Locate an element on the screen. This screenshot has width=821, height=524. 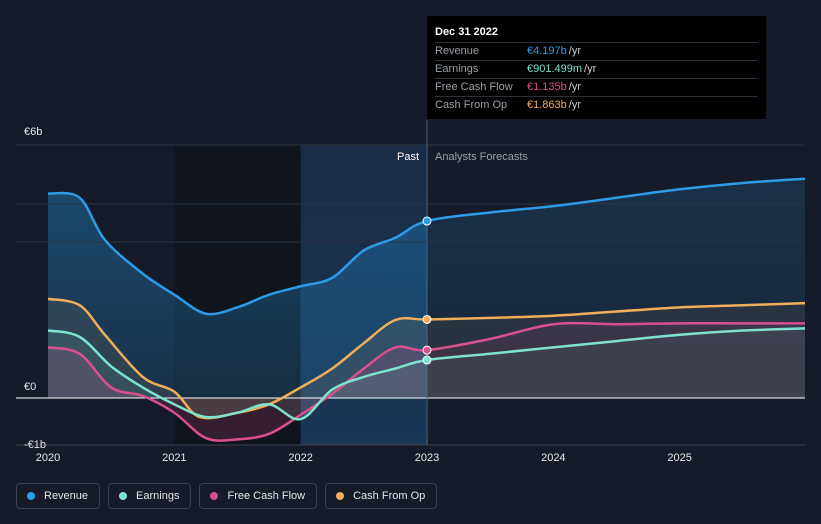
tooltip-label: Revenue is located at coordinates (457, 51).